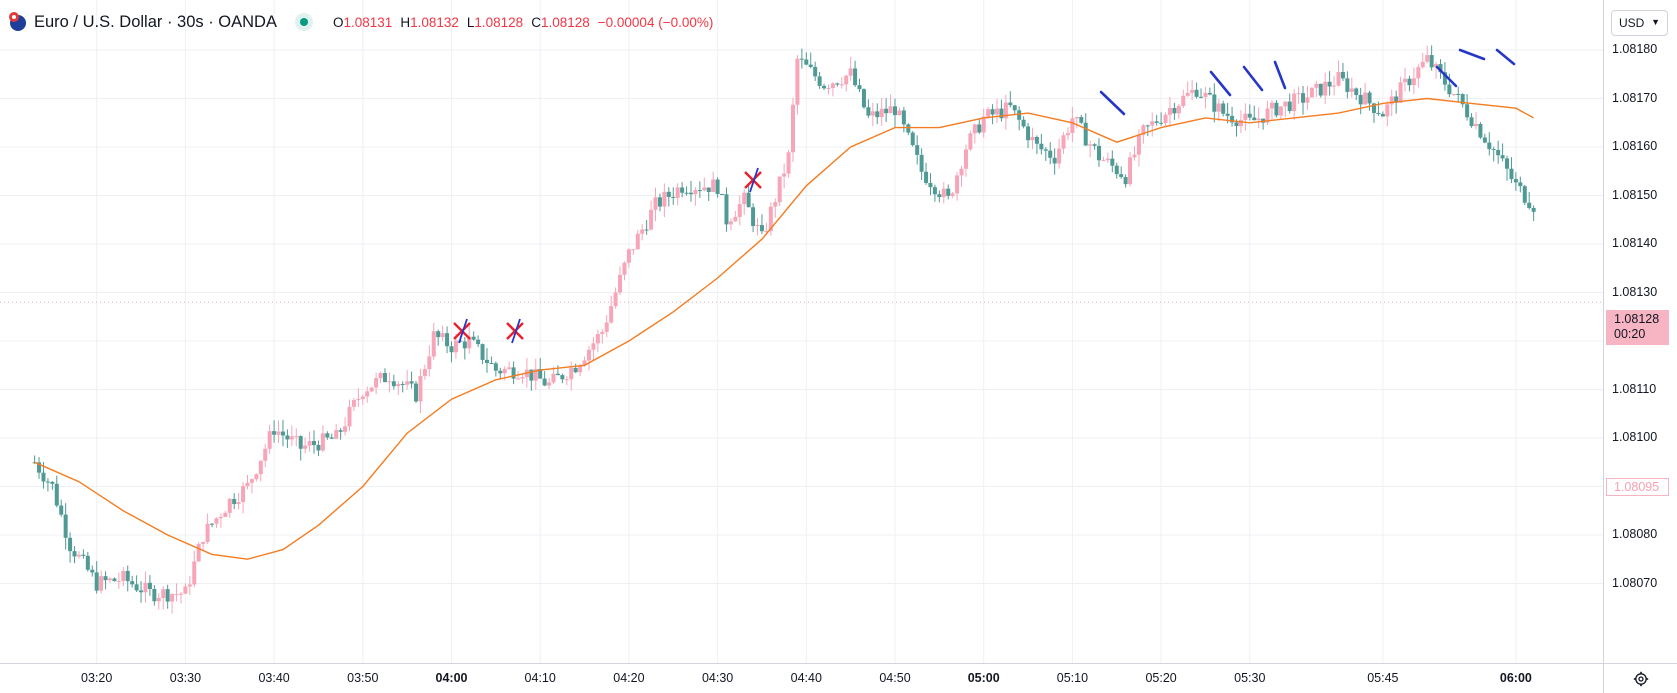  I want to click on time-tick-label: 05:00, so click(983, 678).